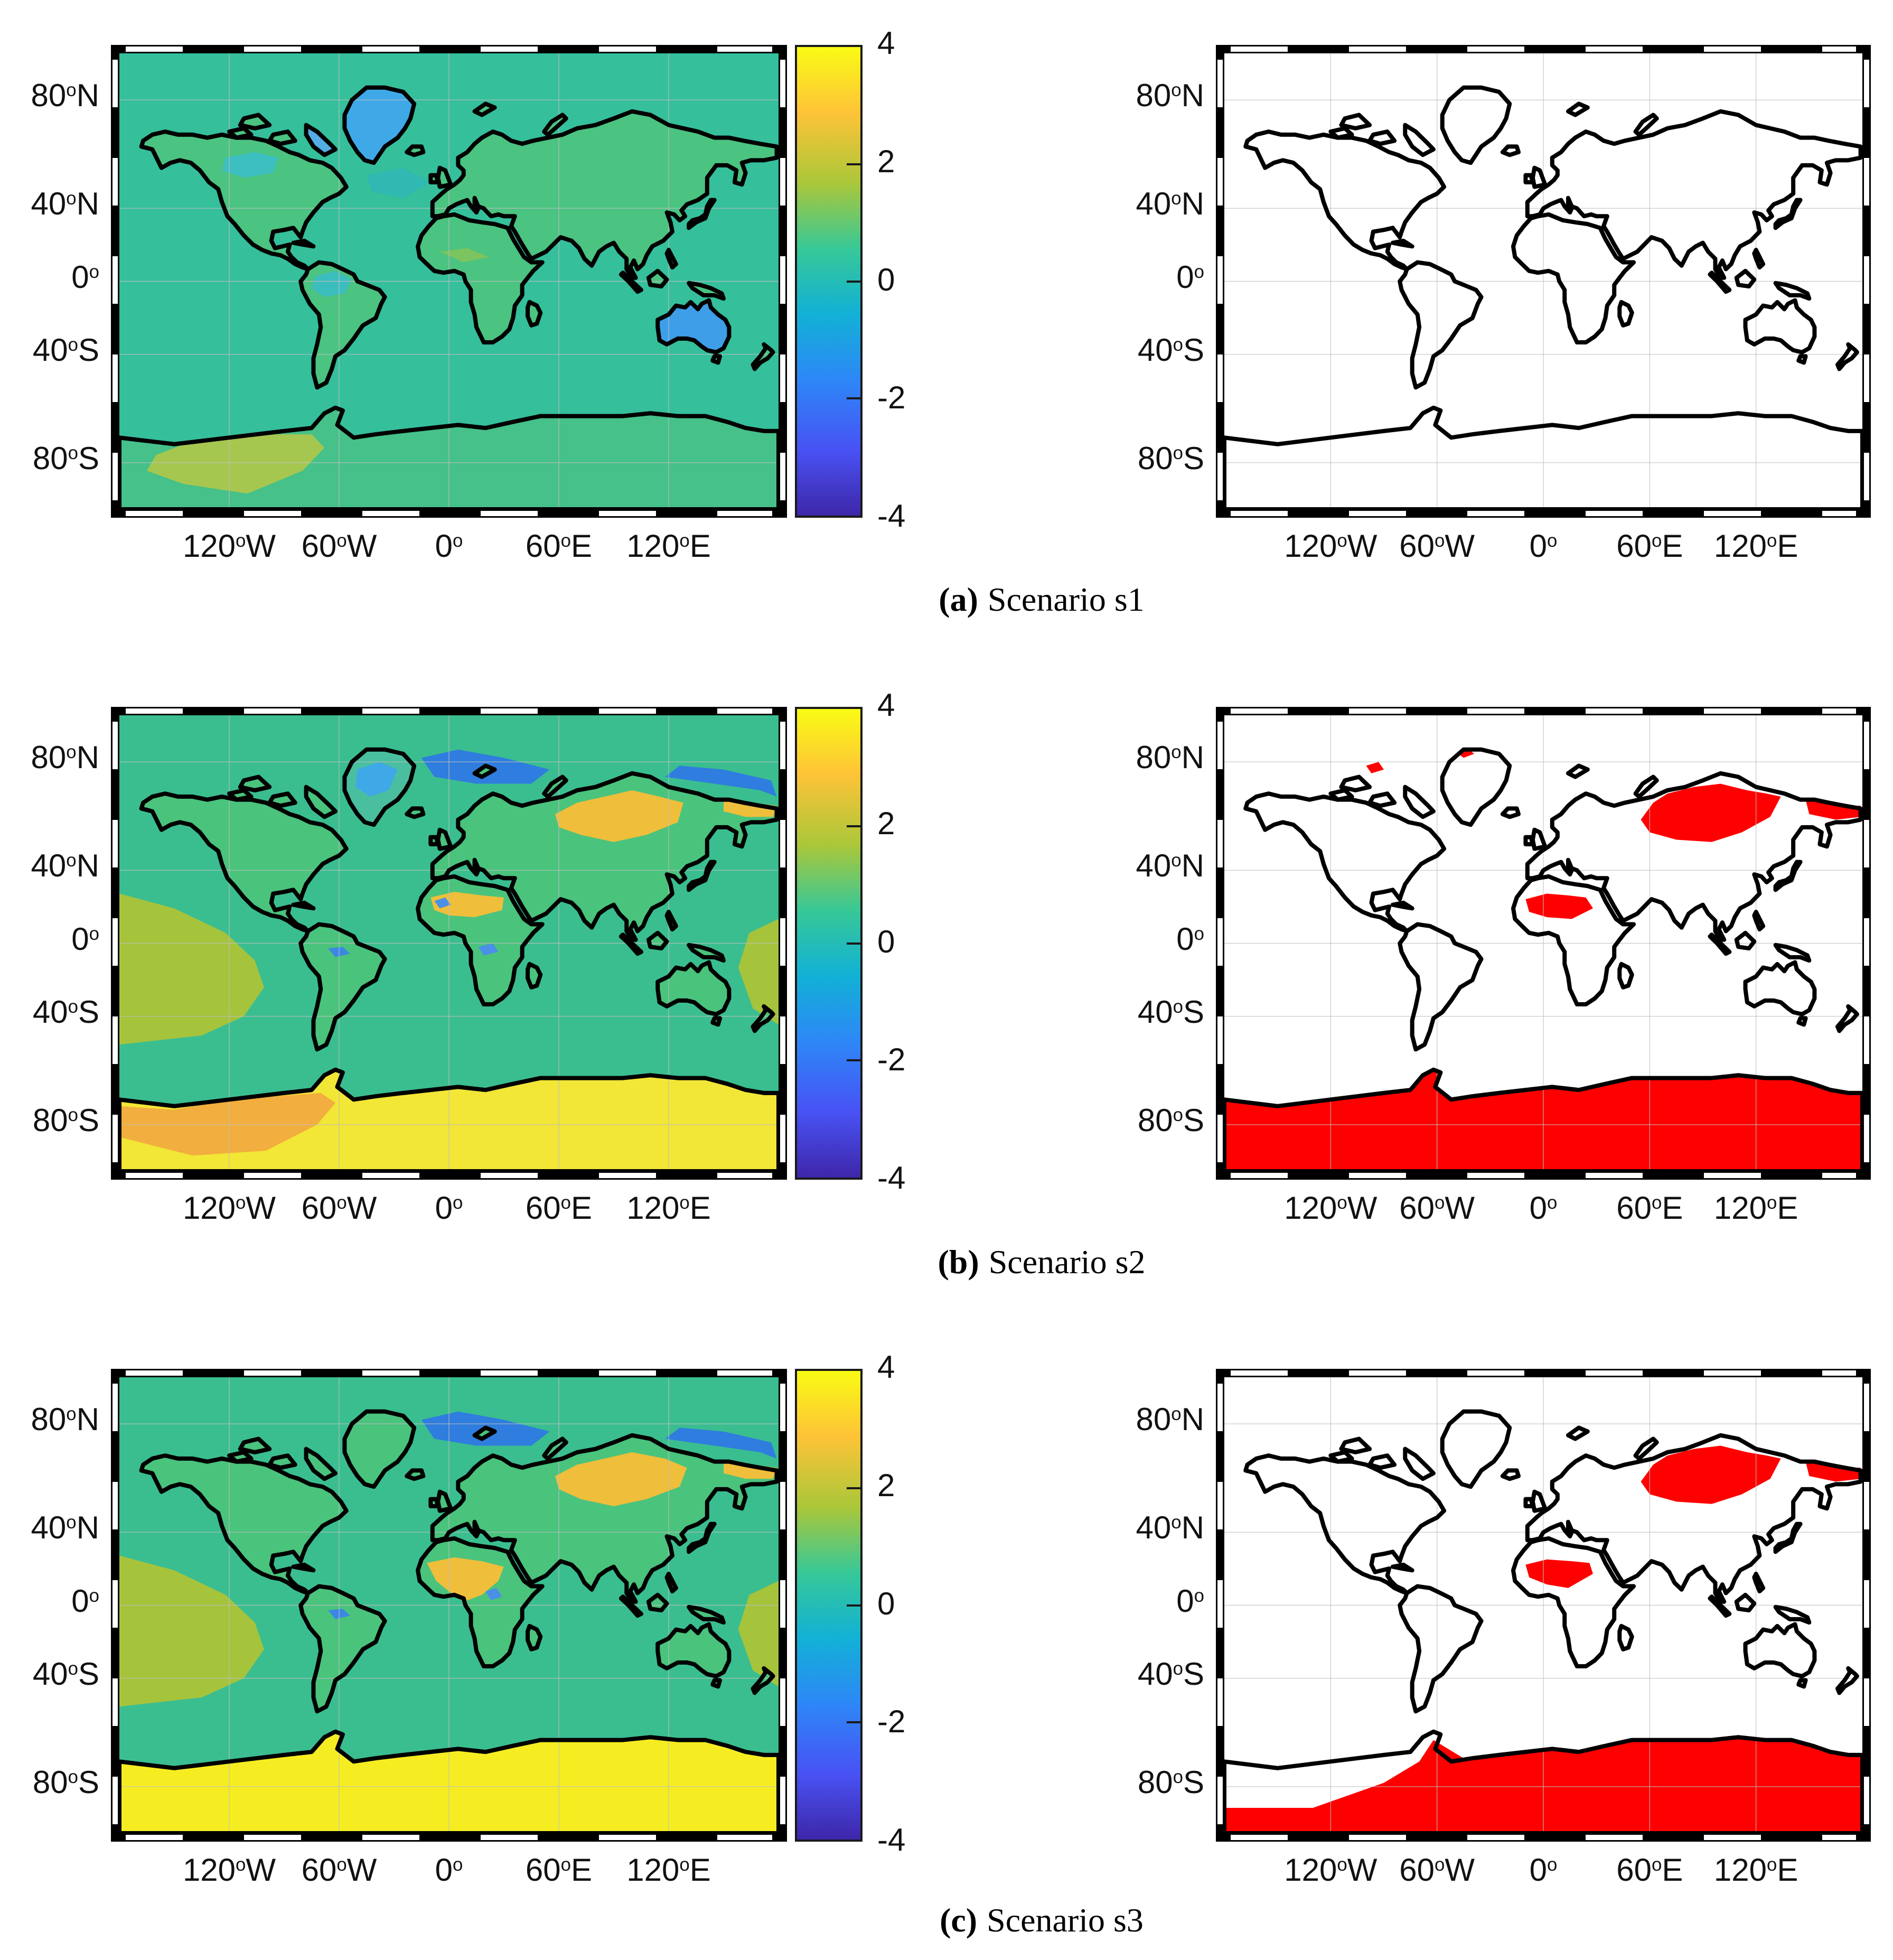 The width and height of the screenshot is (1893, 1960). Describe the element at coordinates (1476, 1449) in the screenshot. I see `land-greenland` at that location.